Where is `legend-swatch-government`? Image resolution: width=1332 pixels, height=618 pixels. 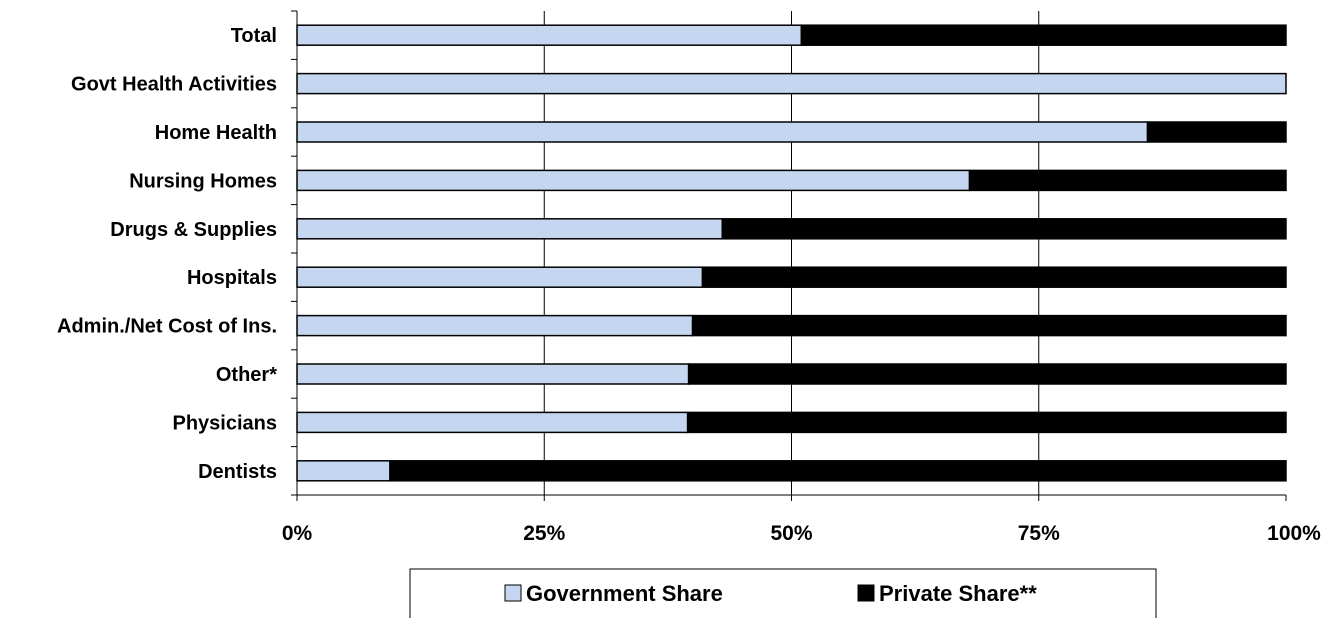
legend-swatch-government is located at coordinates (513, 593).